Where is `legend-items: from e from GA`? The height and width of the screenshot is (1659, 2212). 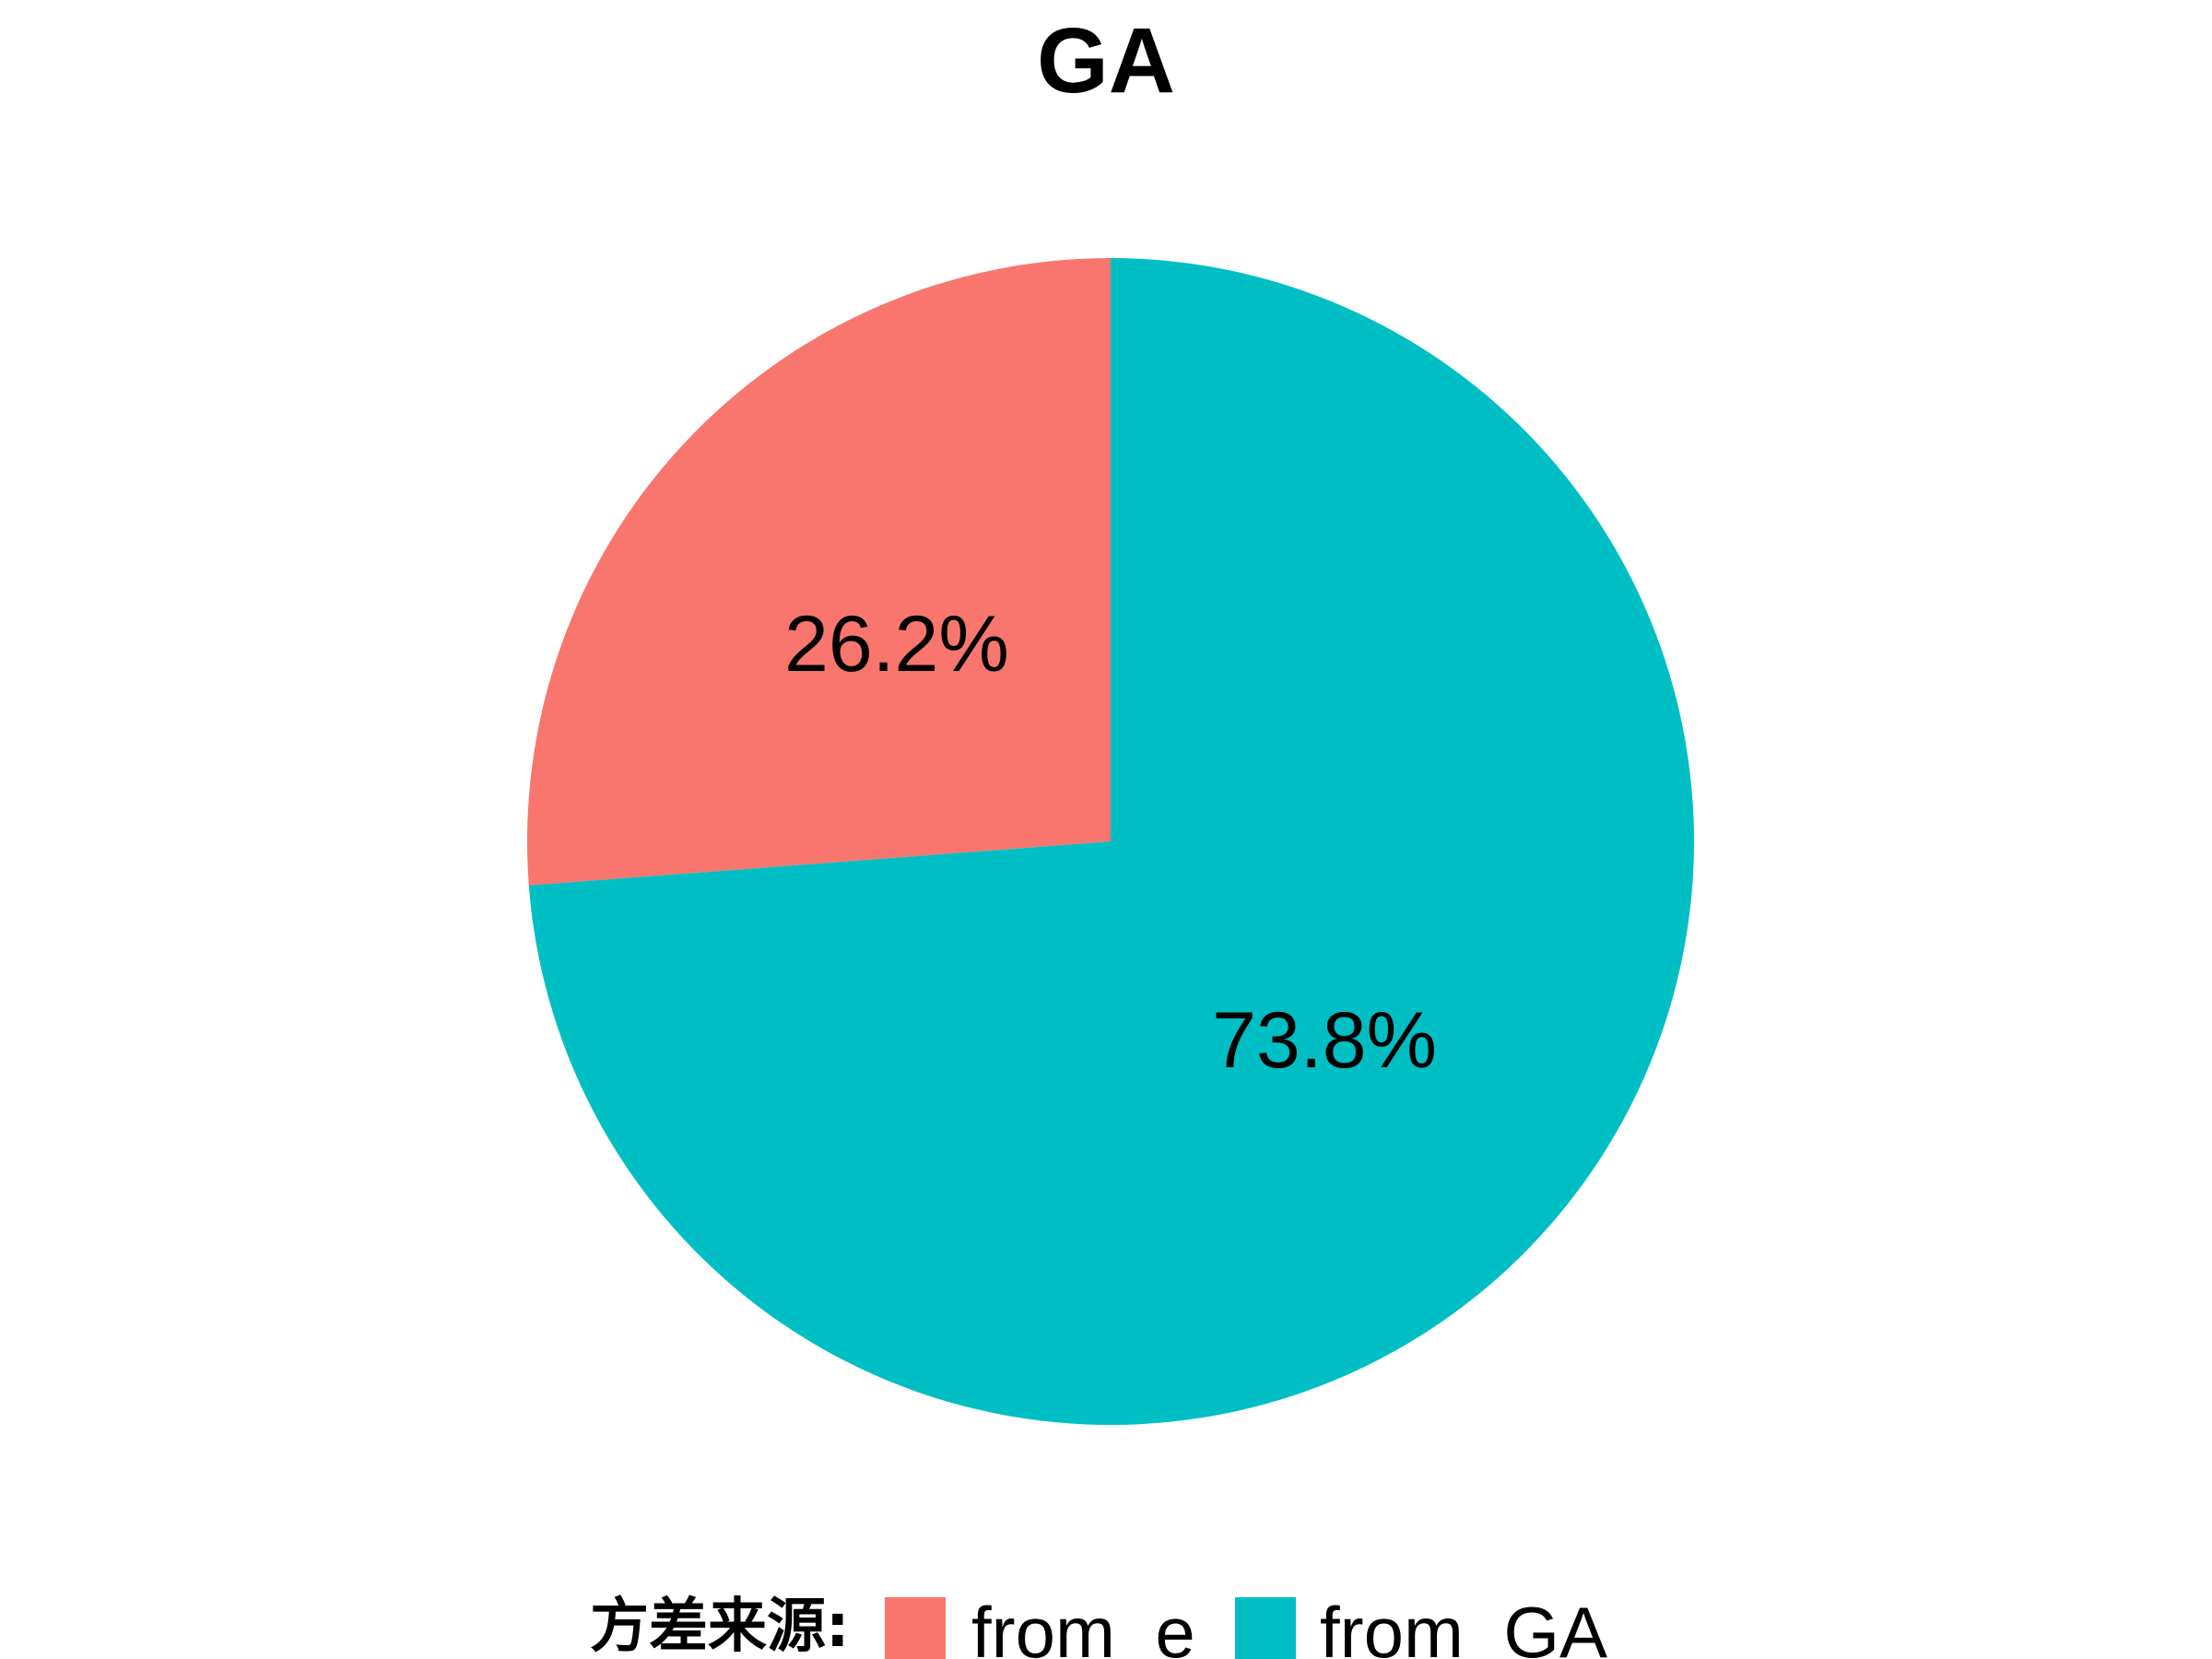
legend-items: from e from GA is located at coordinates (1246, 1625).